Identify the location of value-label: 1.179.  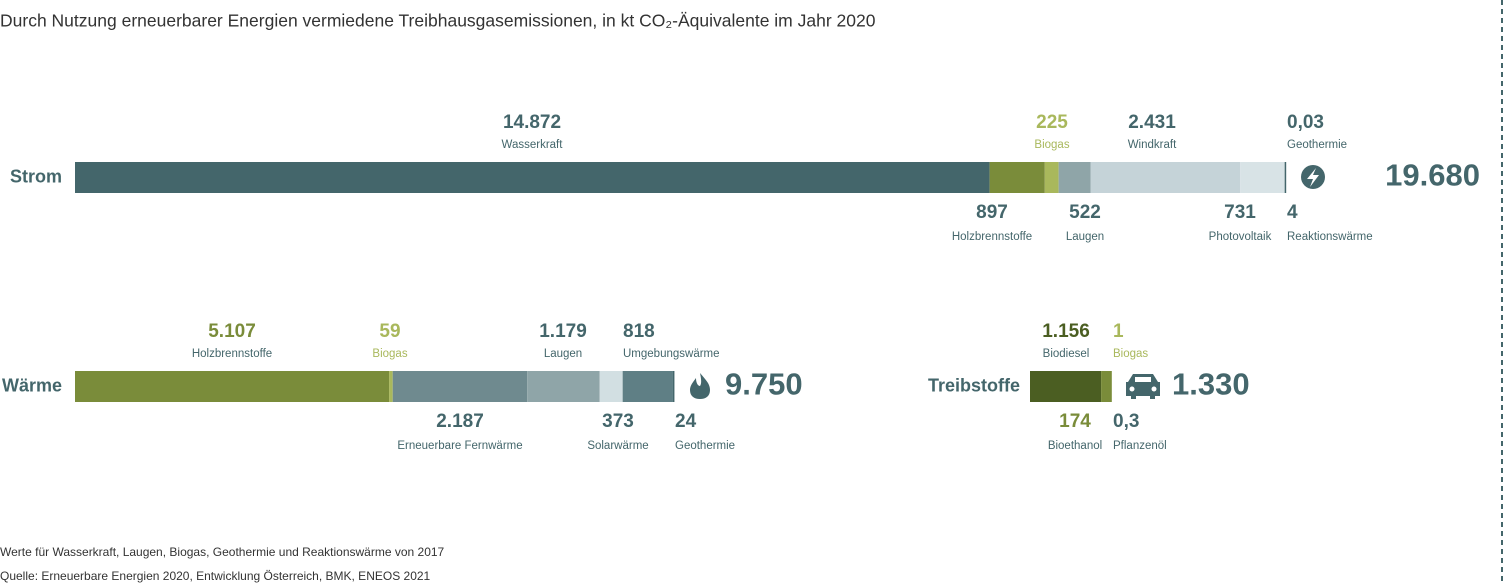
(563, 331).